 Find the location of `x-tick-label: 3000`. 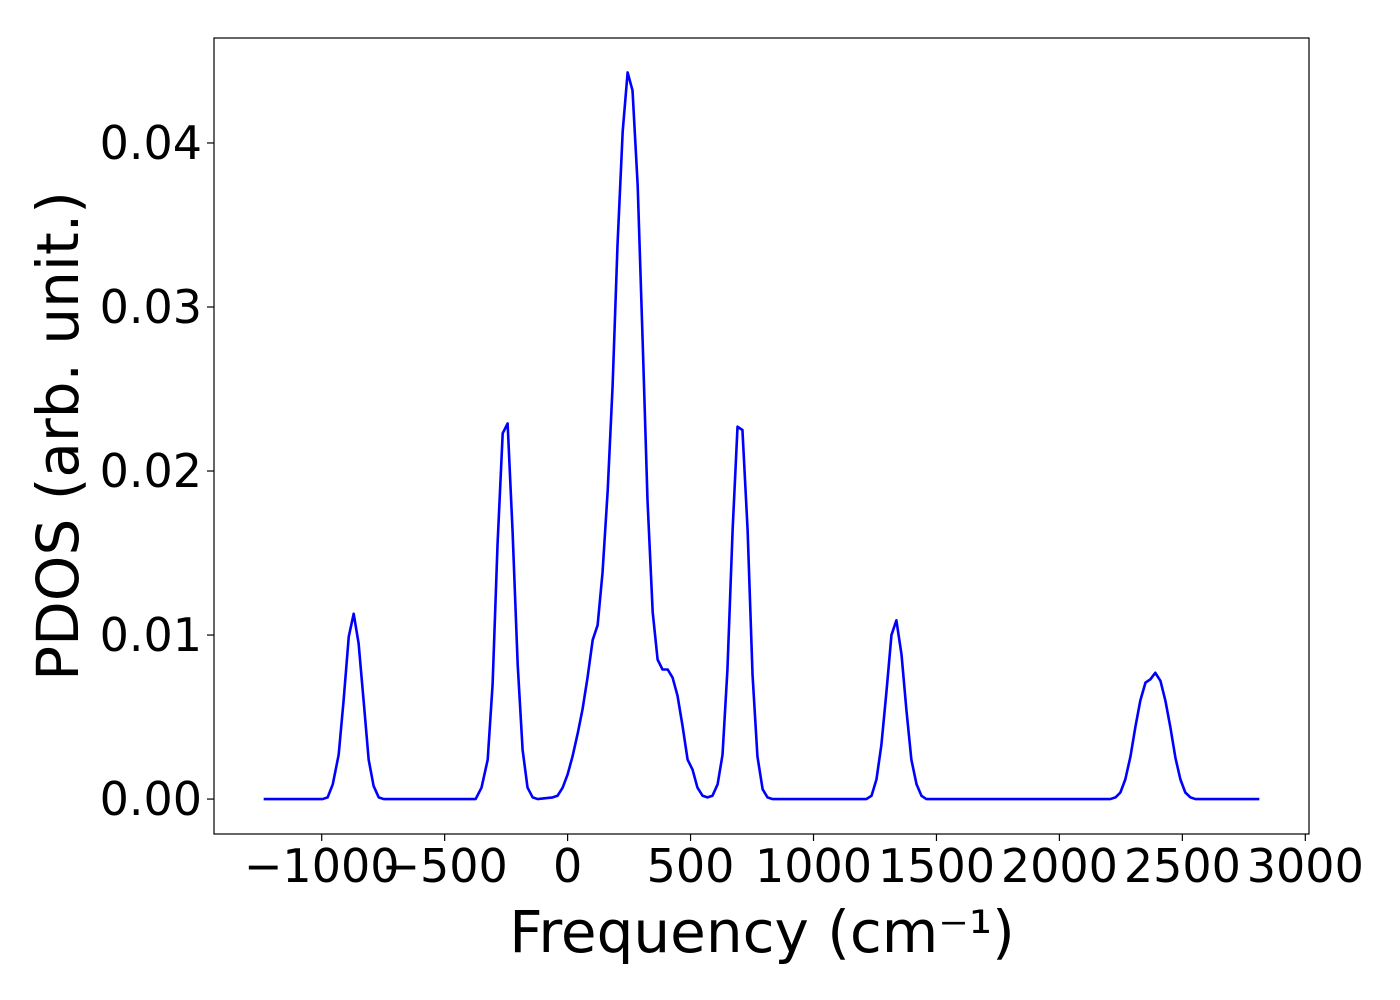

x-tick-label: 3000 is located at coordinates (1305, 866).